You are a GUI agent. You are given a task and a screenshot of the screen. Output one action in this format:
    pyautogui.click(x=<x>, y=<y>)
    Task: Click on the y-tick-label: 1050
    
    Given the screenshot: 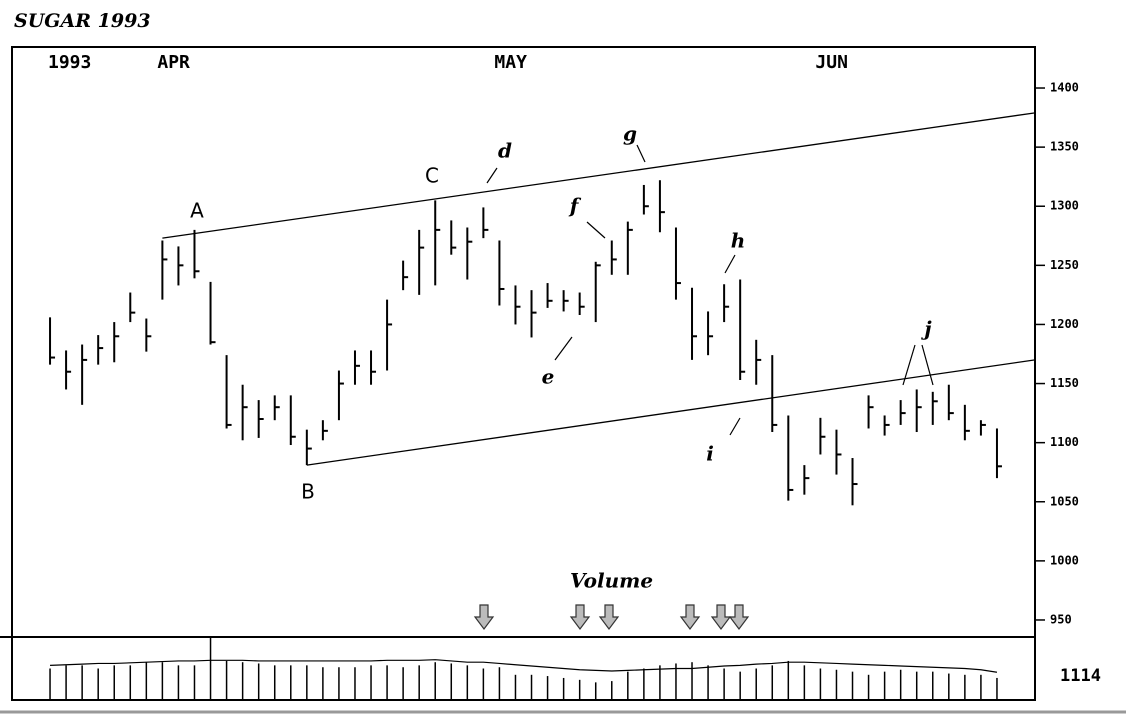 What is the action you would take?
    pyautogui.click(x=1064, y=501)
    